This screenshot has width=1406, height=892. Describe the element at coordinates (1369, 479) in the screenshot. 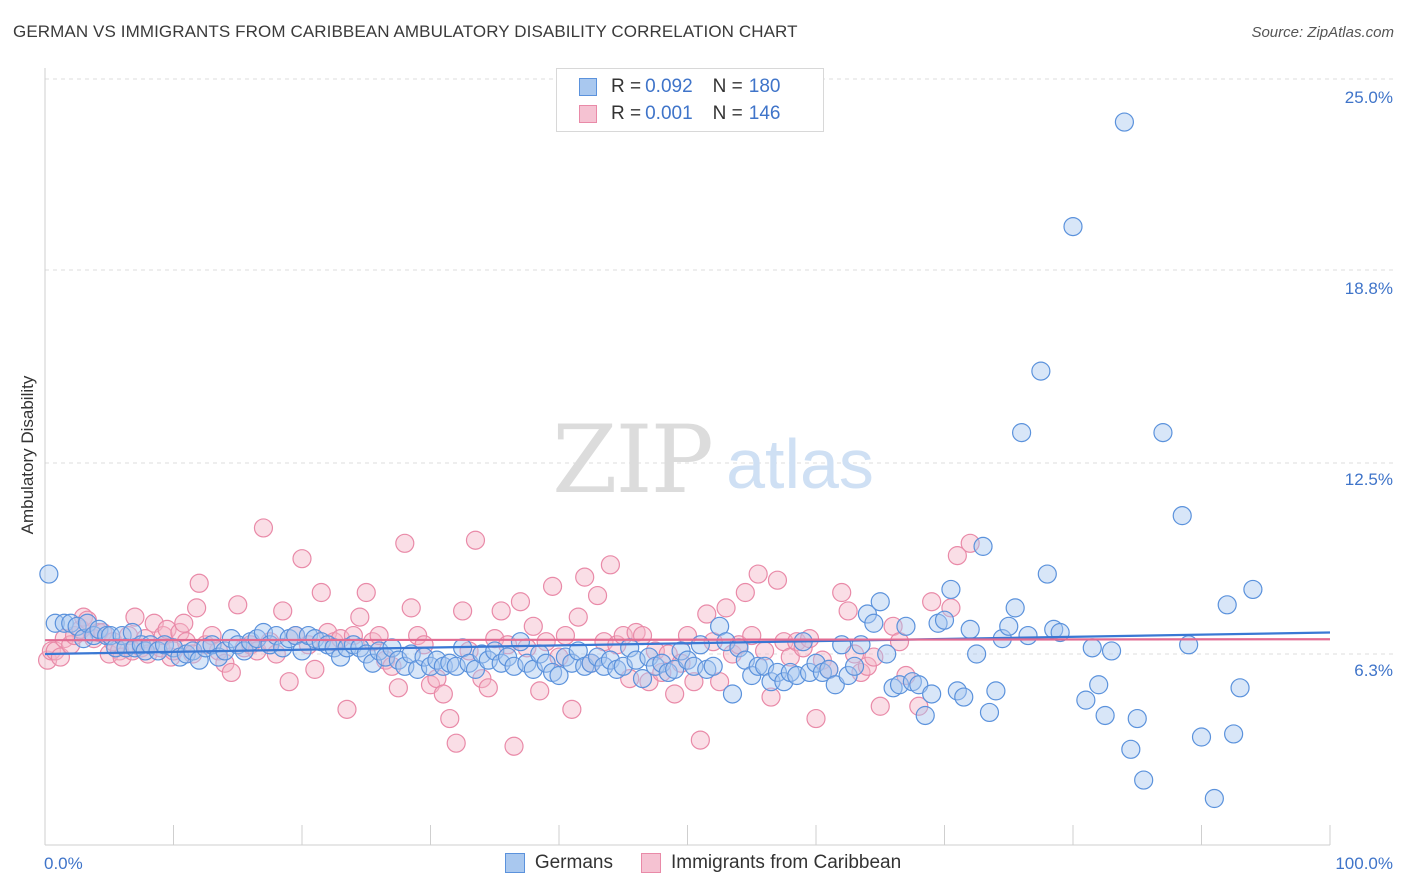

I see `y-tick-label: 12.5%` at that location.